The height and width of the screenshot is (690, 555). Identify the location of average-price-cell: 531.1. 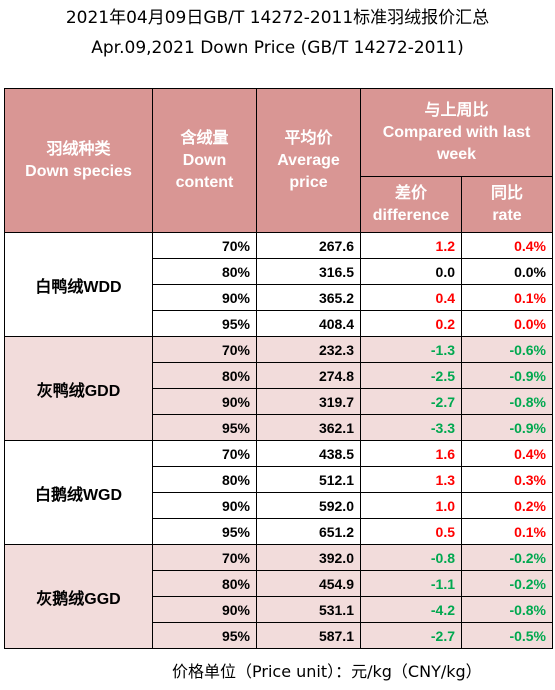
(308, 609).